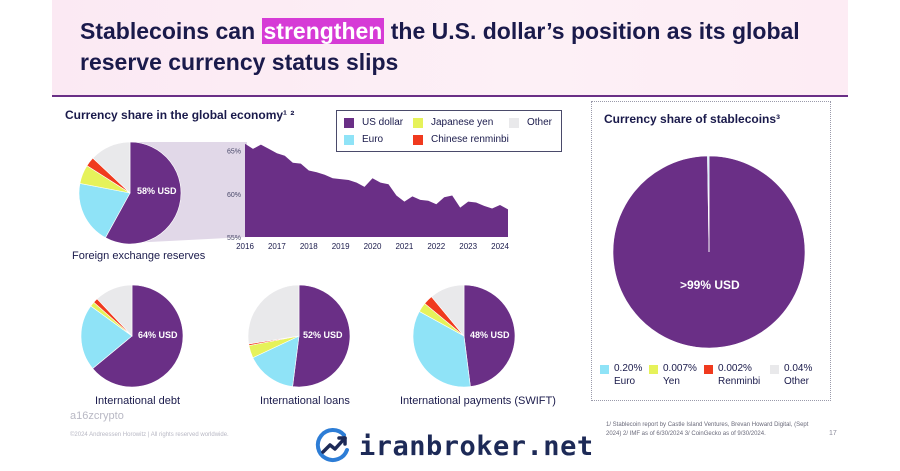 This screenshot has width=900, height=471. What do you see at coordinates (97, 416) in the screenshot?
I see `footer-brand: a16zcrypto` at bounding box center [97, 416].